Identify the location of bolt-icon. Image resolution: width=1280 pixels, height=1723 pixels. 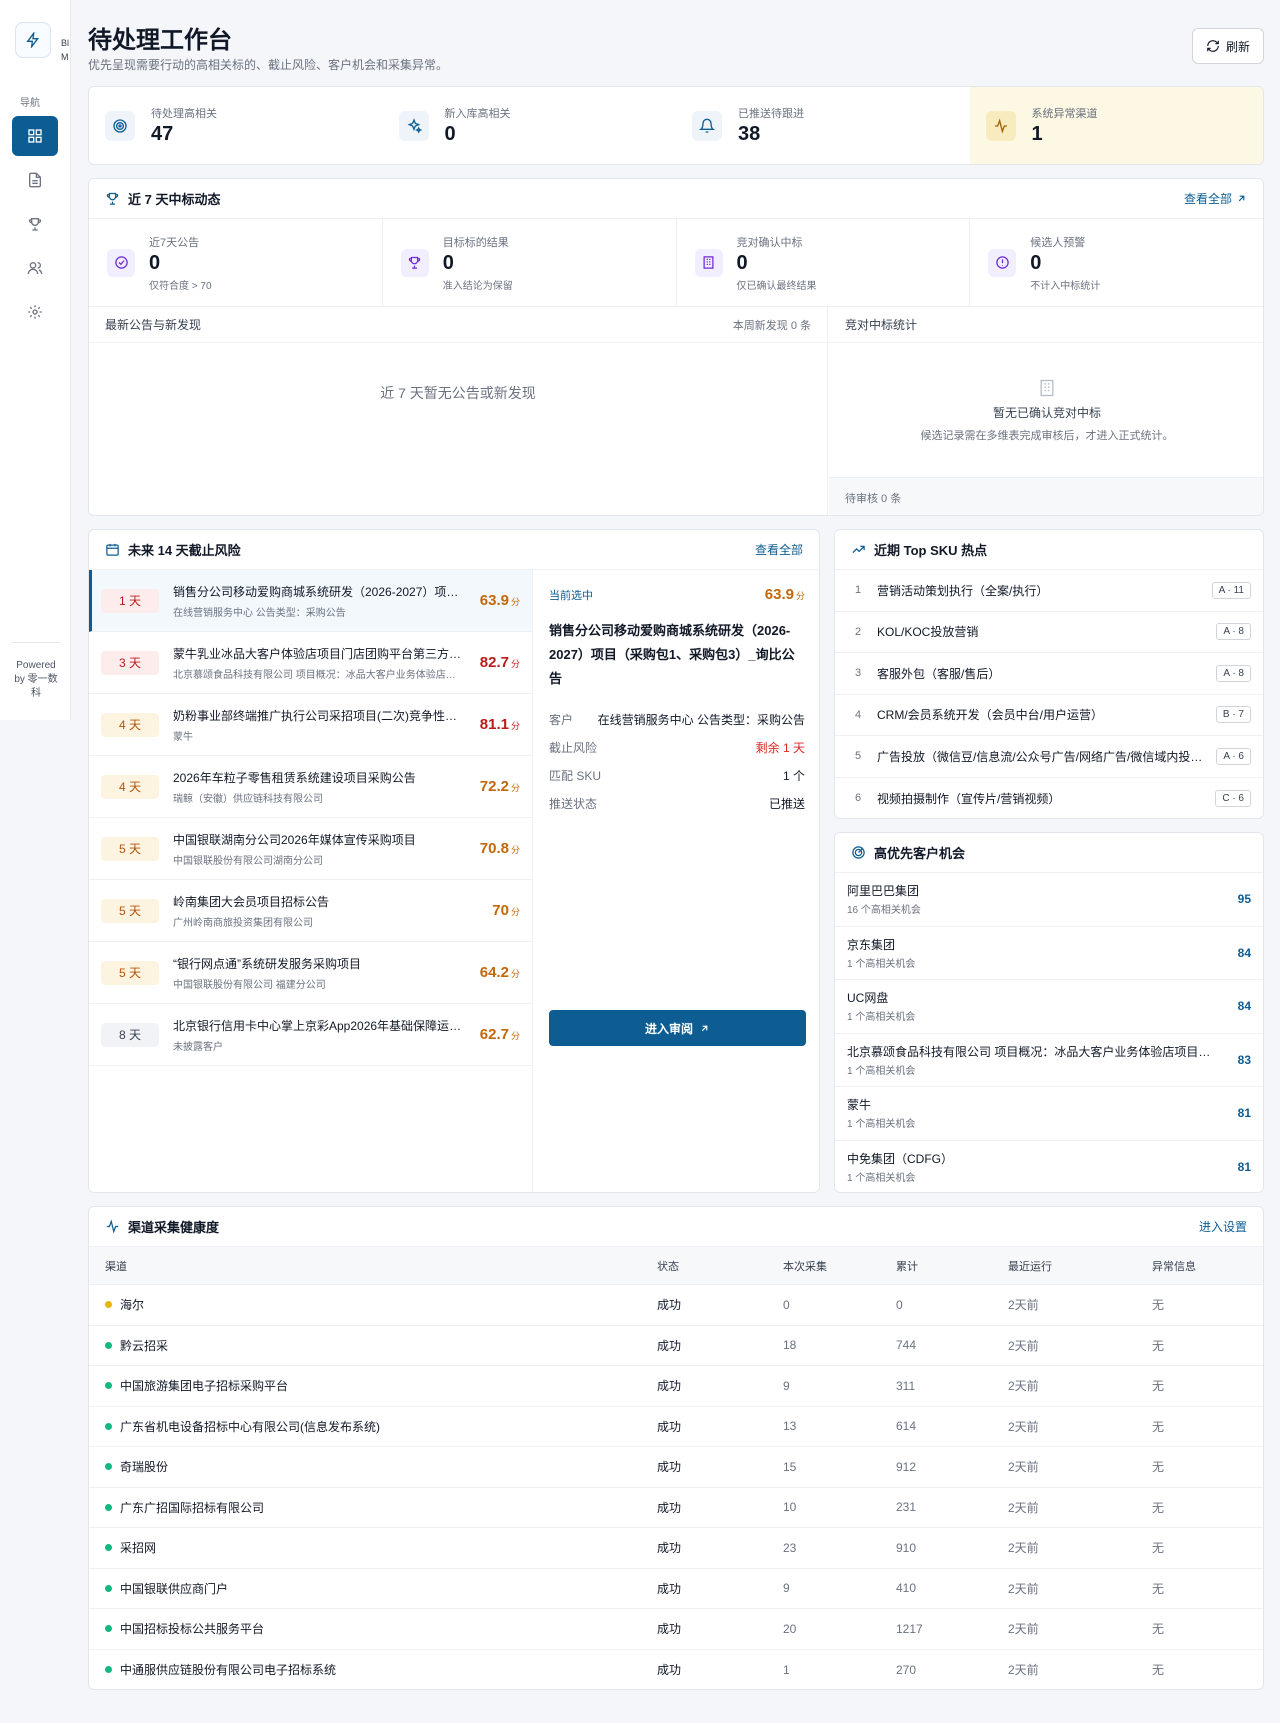
(32, 40).